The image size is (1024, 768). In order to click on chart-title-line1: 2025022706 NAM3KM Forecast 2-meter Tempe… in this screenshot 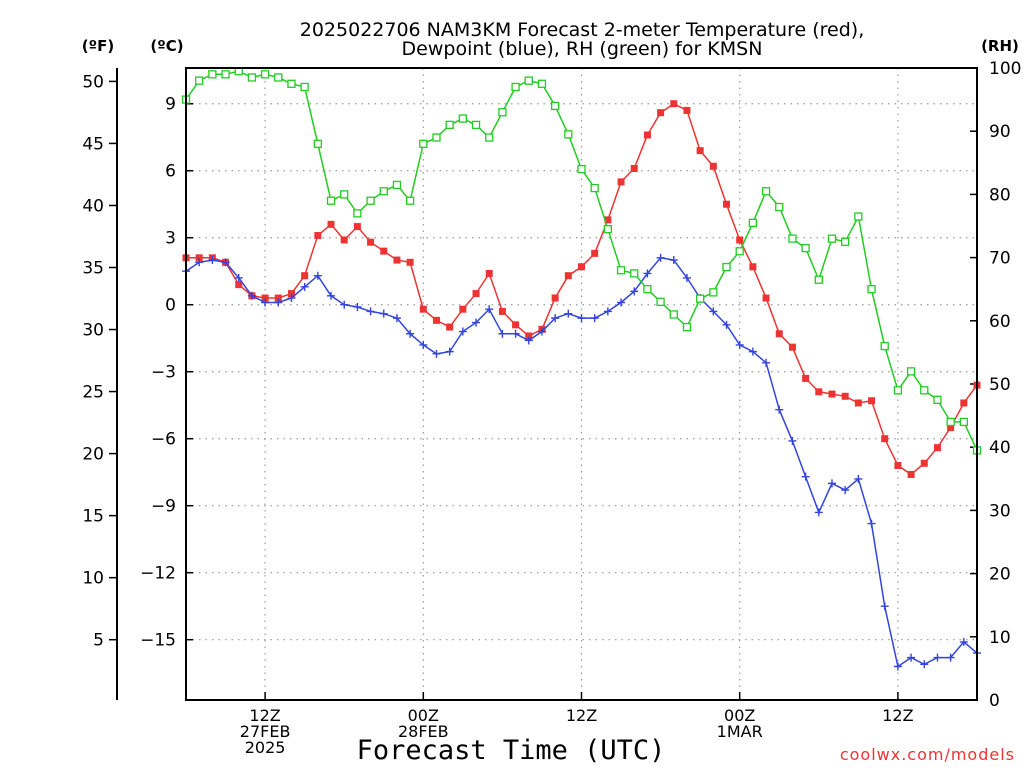, I will do `click(582, 30)`.